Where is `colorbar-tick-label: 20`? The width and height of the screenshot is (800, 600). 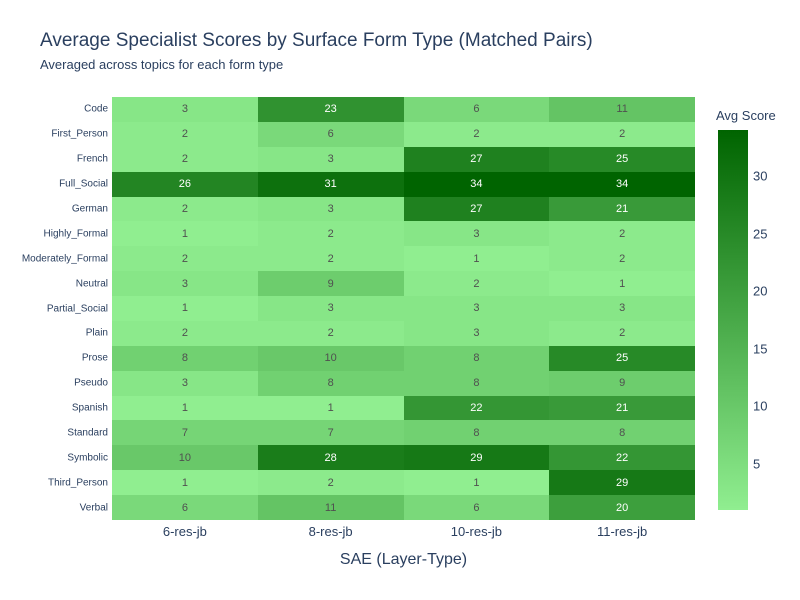
colorbar-tick-label: 20 is located at coordinates (760, 291).